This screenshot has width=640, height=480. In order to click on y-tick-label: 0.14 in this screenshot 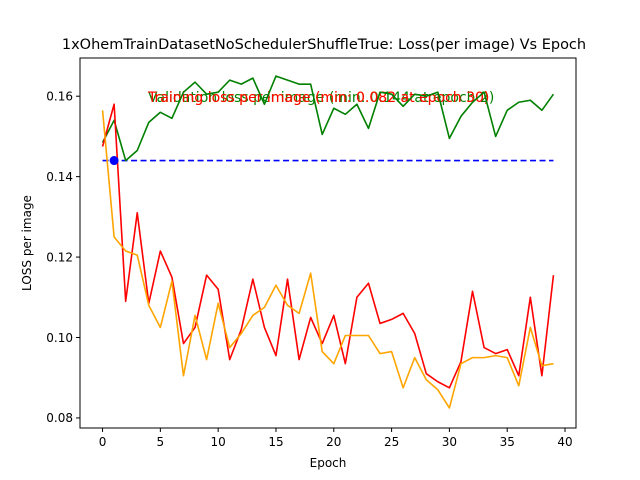, I will do `click(59, 177)`.